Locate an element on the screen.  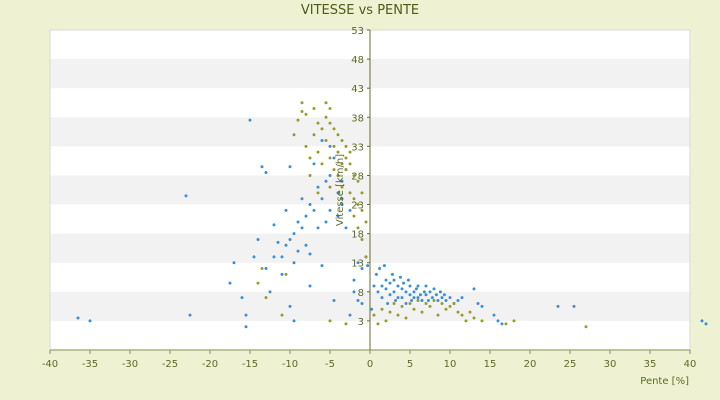
y-tick-label: 3 is located at coordinates (361, 322).